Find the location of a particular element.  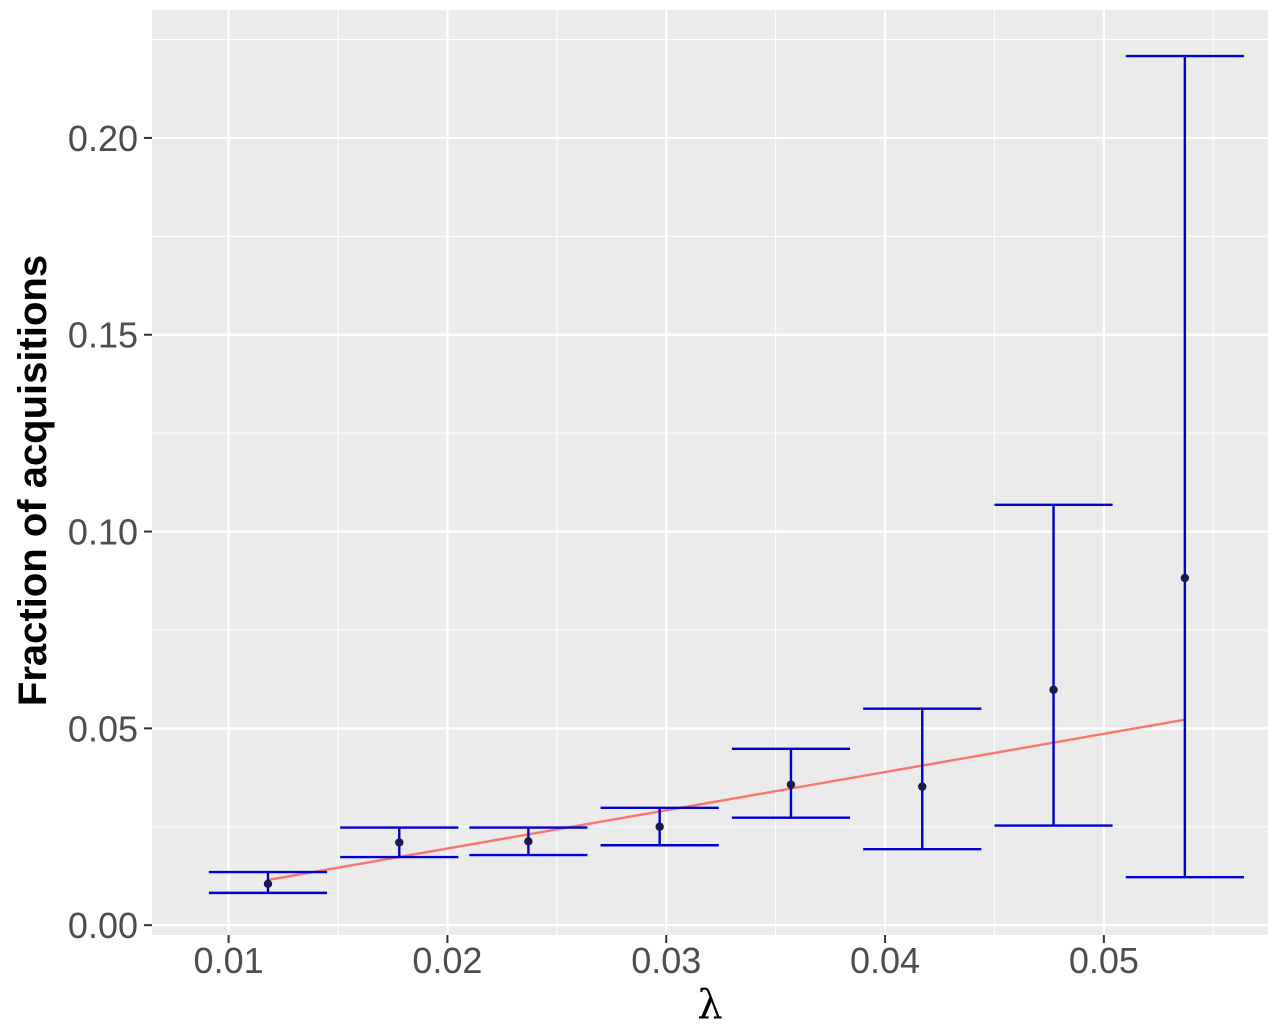

x-axis-title: λ is located at coordinates (709, 1005).